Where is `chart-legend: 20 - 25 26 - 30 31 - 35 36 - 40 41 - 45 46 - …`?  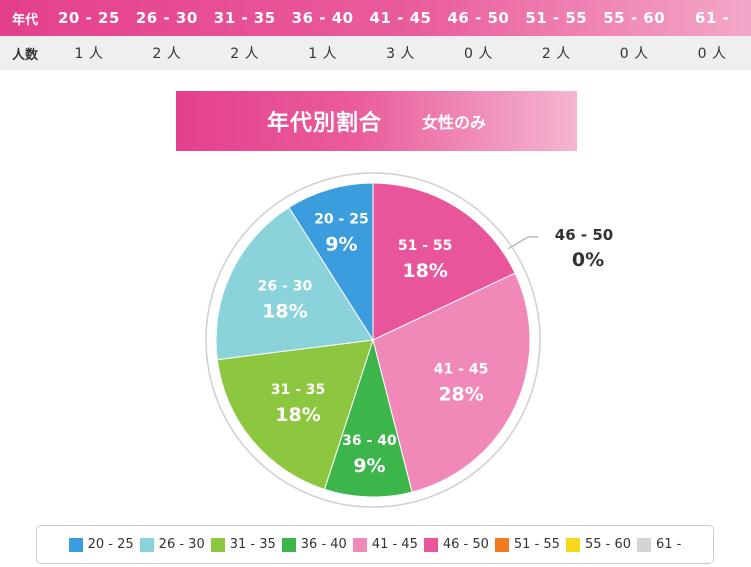 chart-legend: 20 - 25 26 - 30 31 - 35 36 - 40 41 - 45 46 - … is located at coordinates (375, 544).